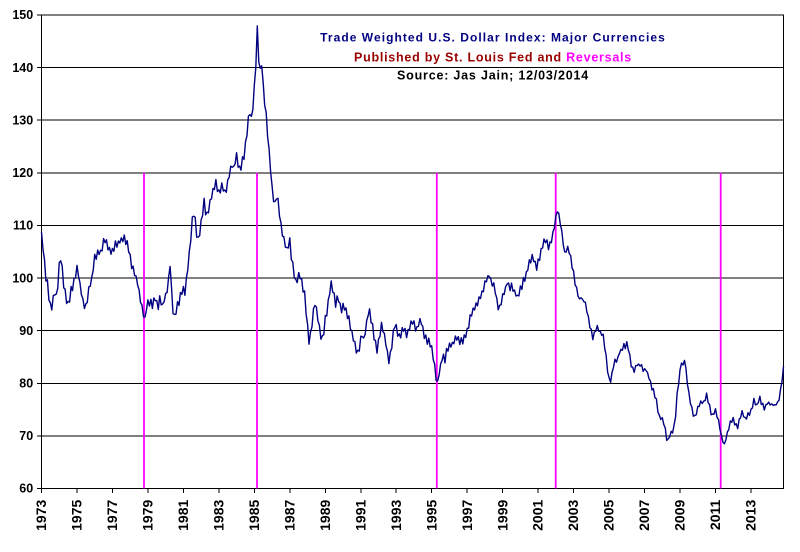 This screenshot has height=552, width=800. What do you see at coordinates (573, 514) in the screenshot?
I see `svg-text: 2003` at bounding box center [573, 514].